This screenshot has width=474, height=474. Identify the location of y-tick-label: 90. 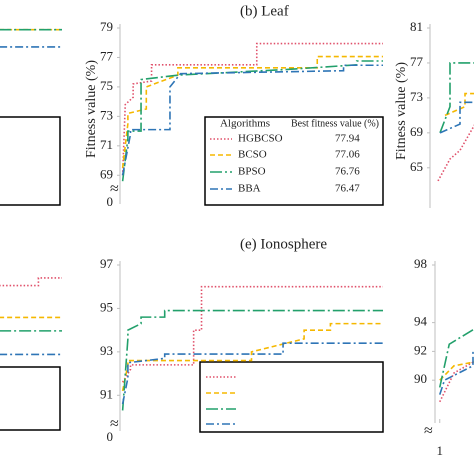
(420, 378).